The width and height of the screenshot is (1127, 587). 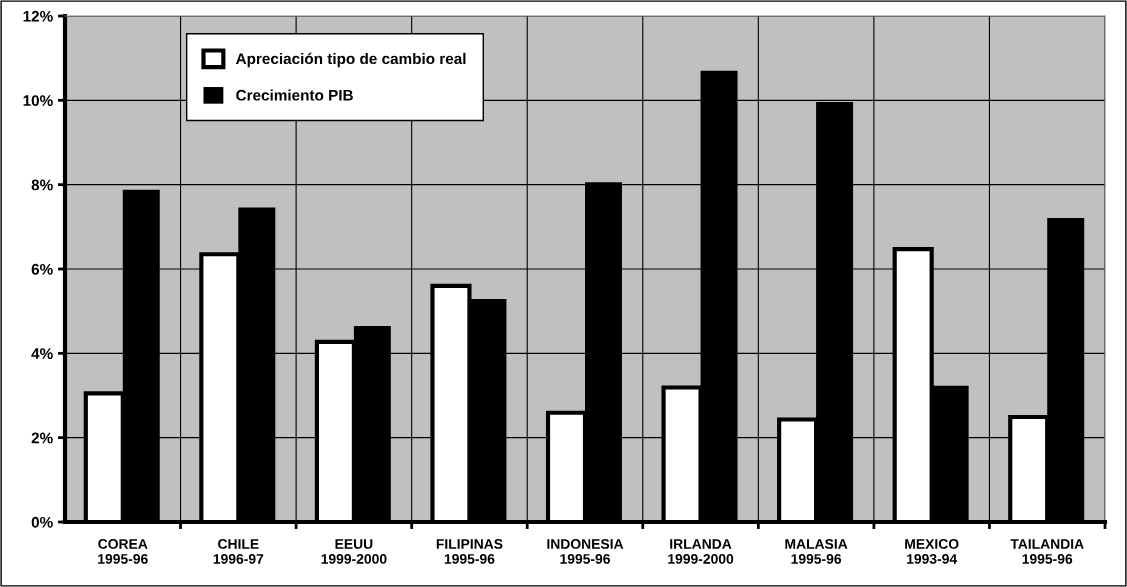 I want to click on legend-label: Apreciación tipo de cambio real, so click(x=350, y=60).